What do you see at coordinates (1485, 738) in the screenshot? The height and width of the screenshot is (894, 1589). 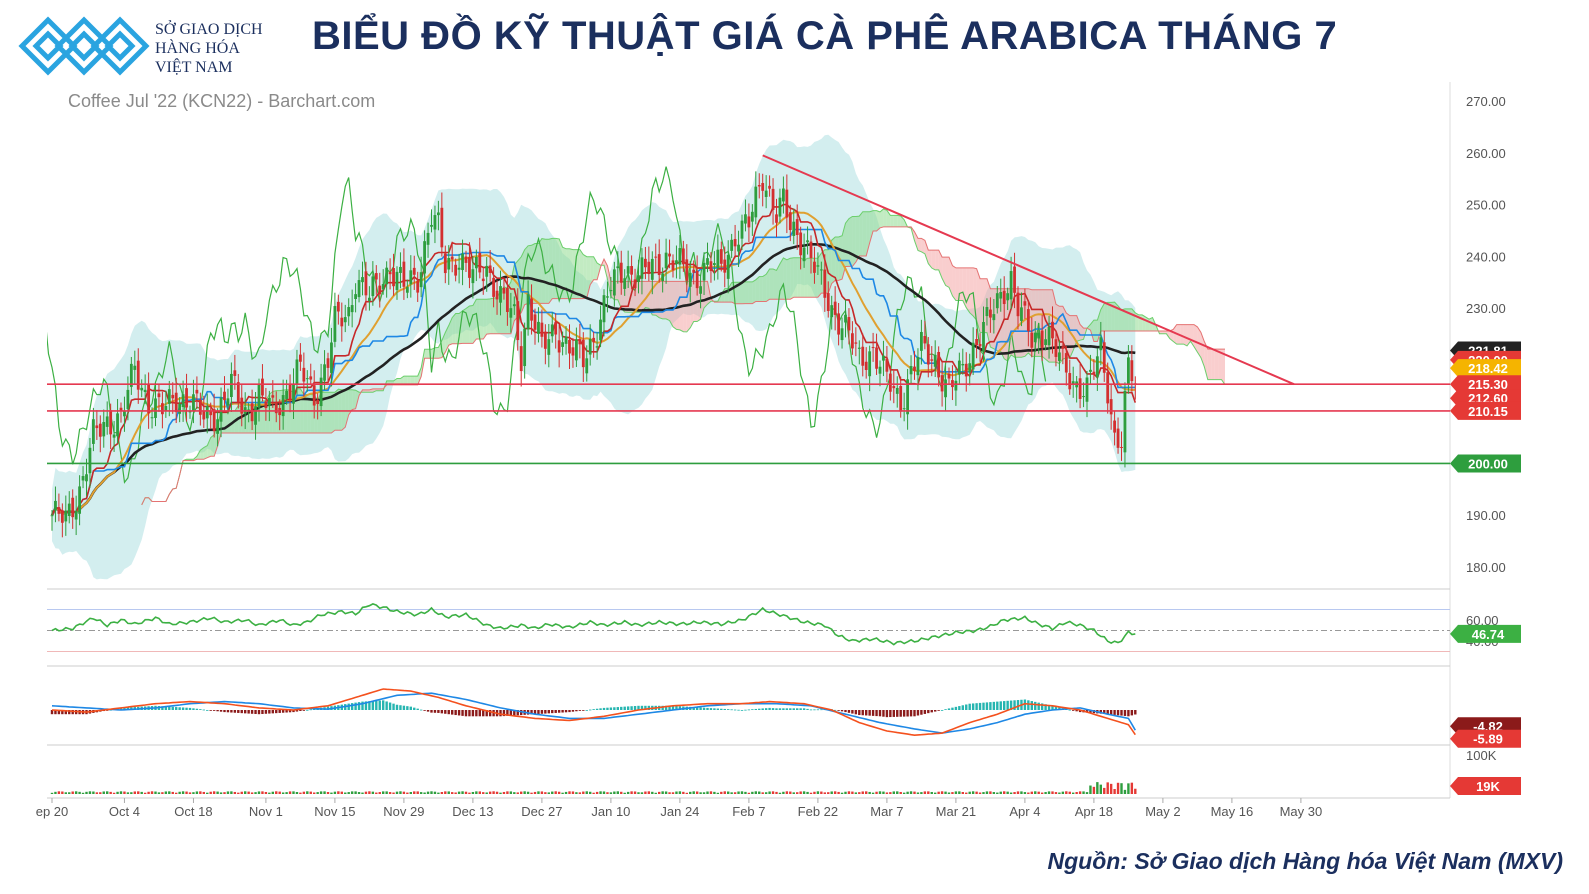 I see `macd-badge: -5.89` at bounding box center [1485, 738].